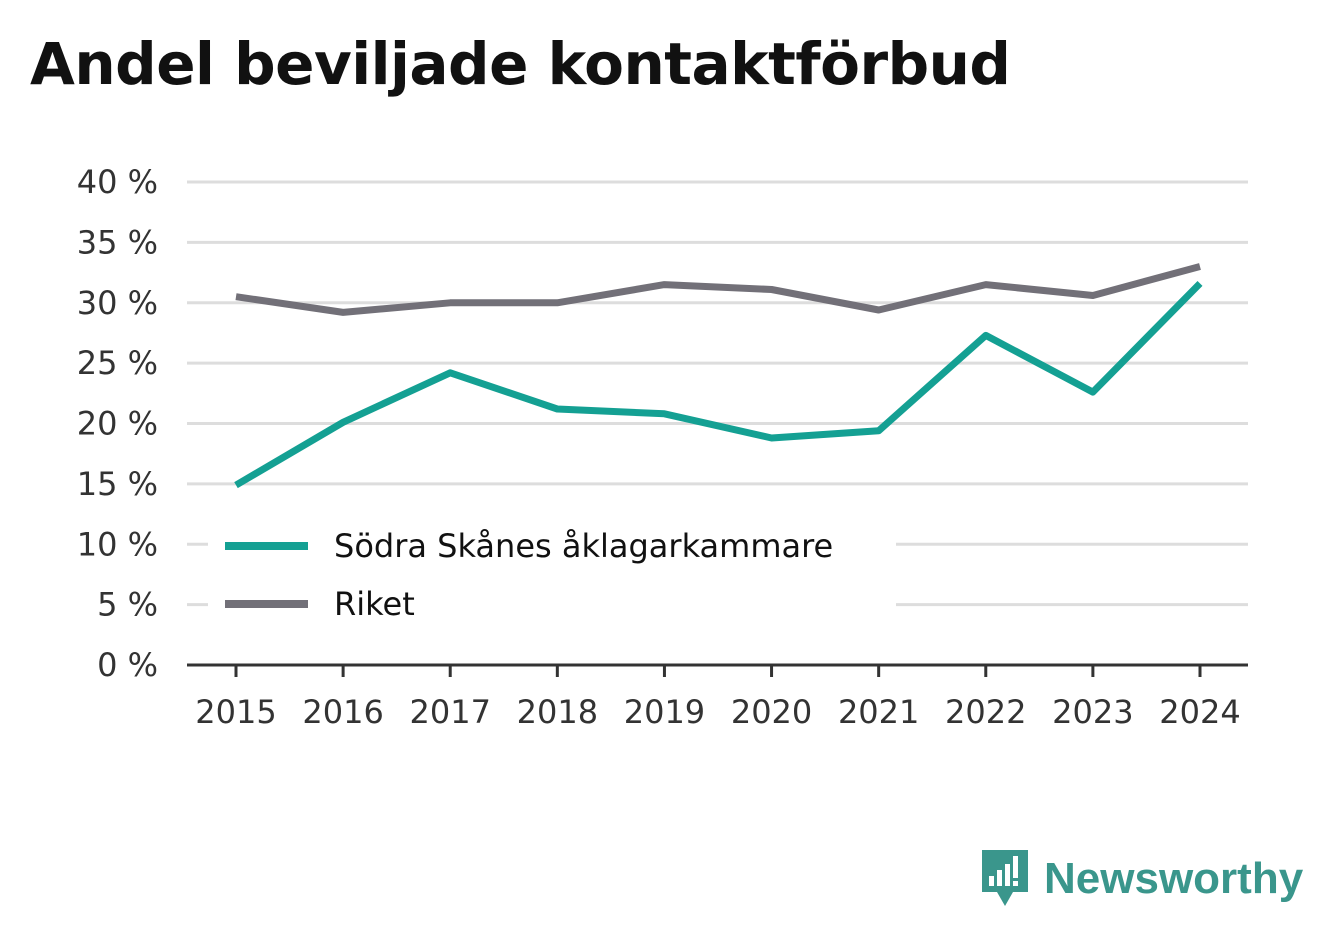 The image size is (1322, 939). I want to click on x-tick-label: 2019, so click(664, 712).